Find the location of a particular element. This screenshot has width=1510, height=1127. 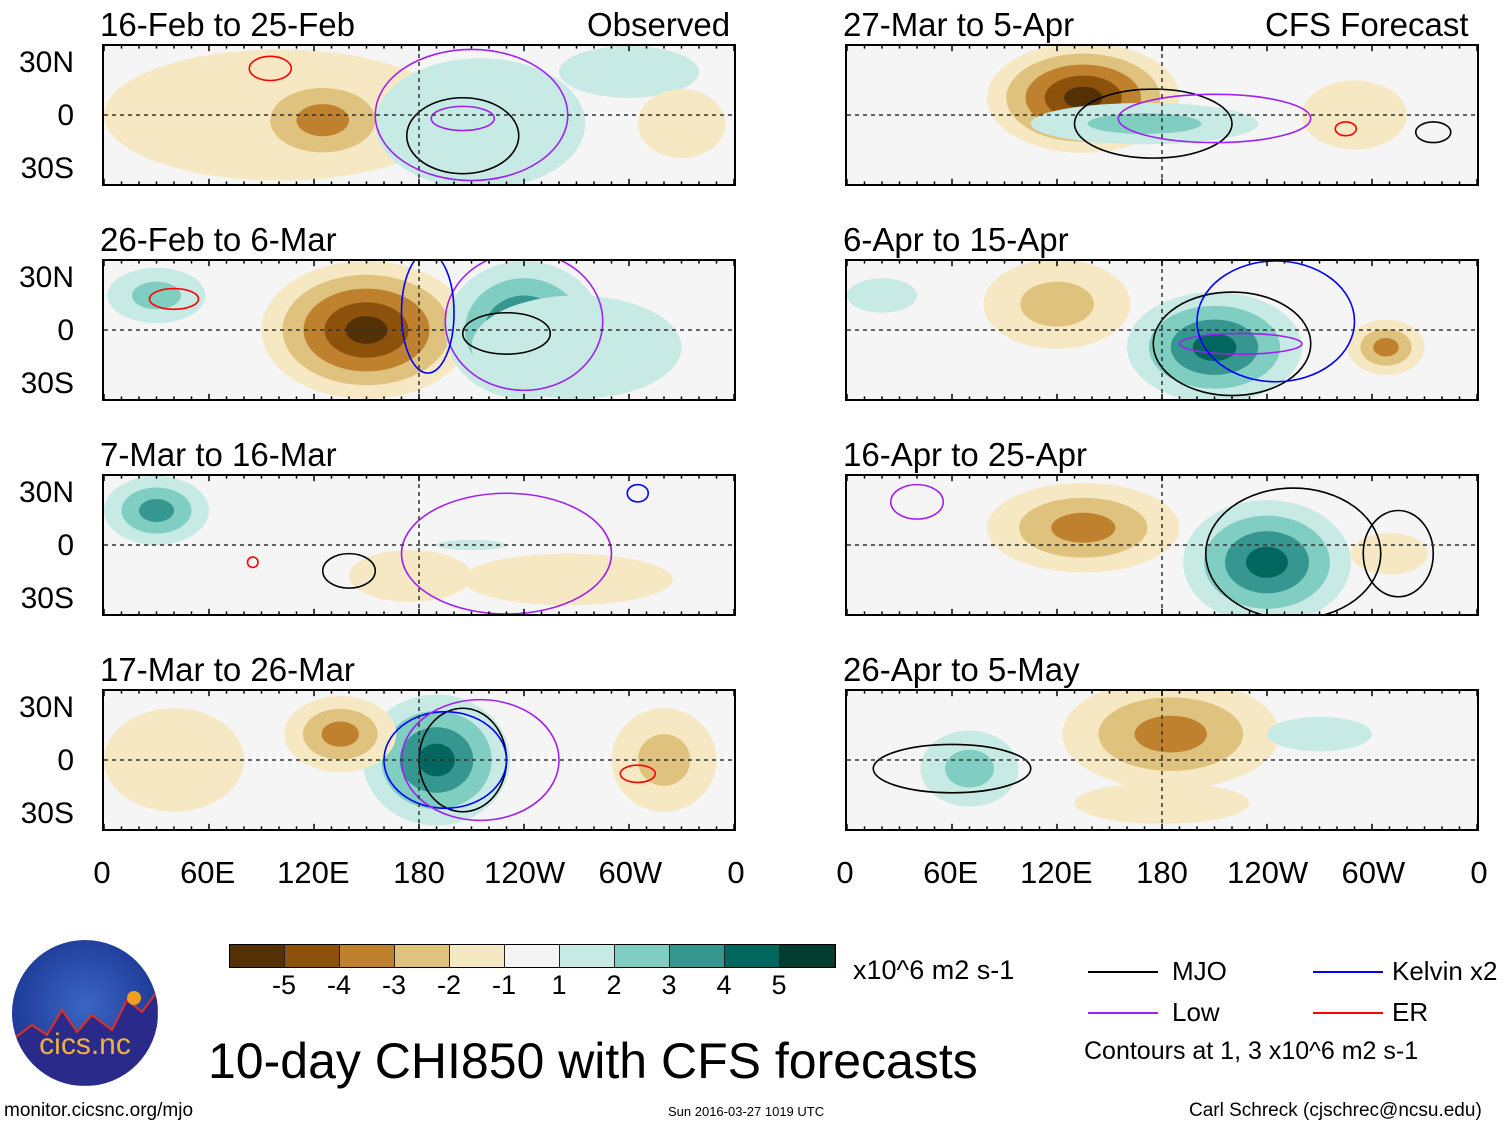

colorbar-label: -3 is located at coordinates (394, 985).